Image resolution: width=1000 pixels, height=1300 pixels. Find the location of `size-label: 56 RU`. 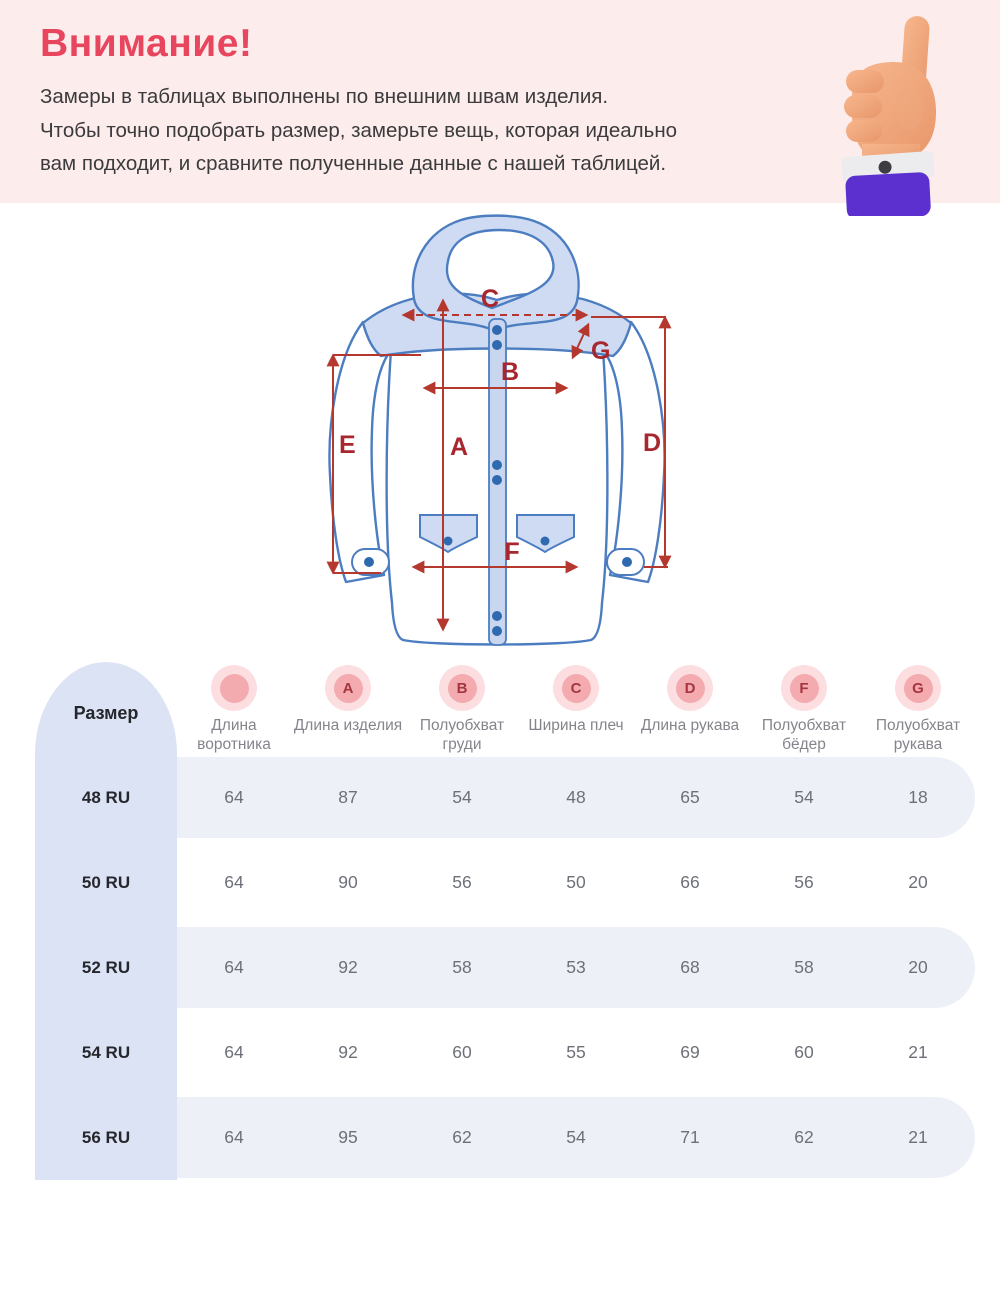

size-label: 56 RU is located at coordinates (106, 1137).